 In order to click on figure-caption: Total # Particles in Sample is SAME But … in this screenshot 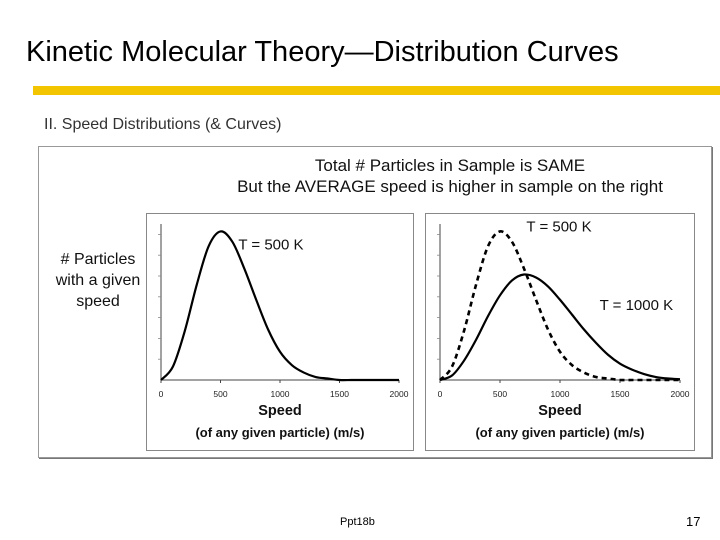, I will do `click(375, 176)`.